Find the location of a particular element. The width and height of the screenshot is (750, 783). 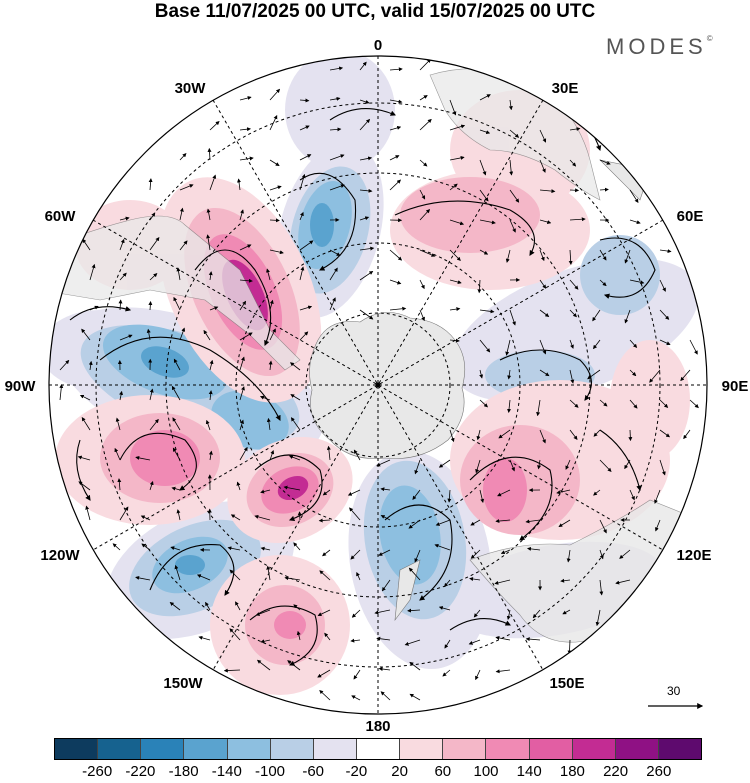

colorbar-tick-label: -260 is located at coordinates (97, 771).